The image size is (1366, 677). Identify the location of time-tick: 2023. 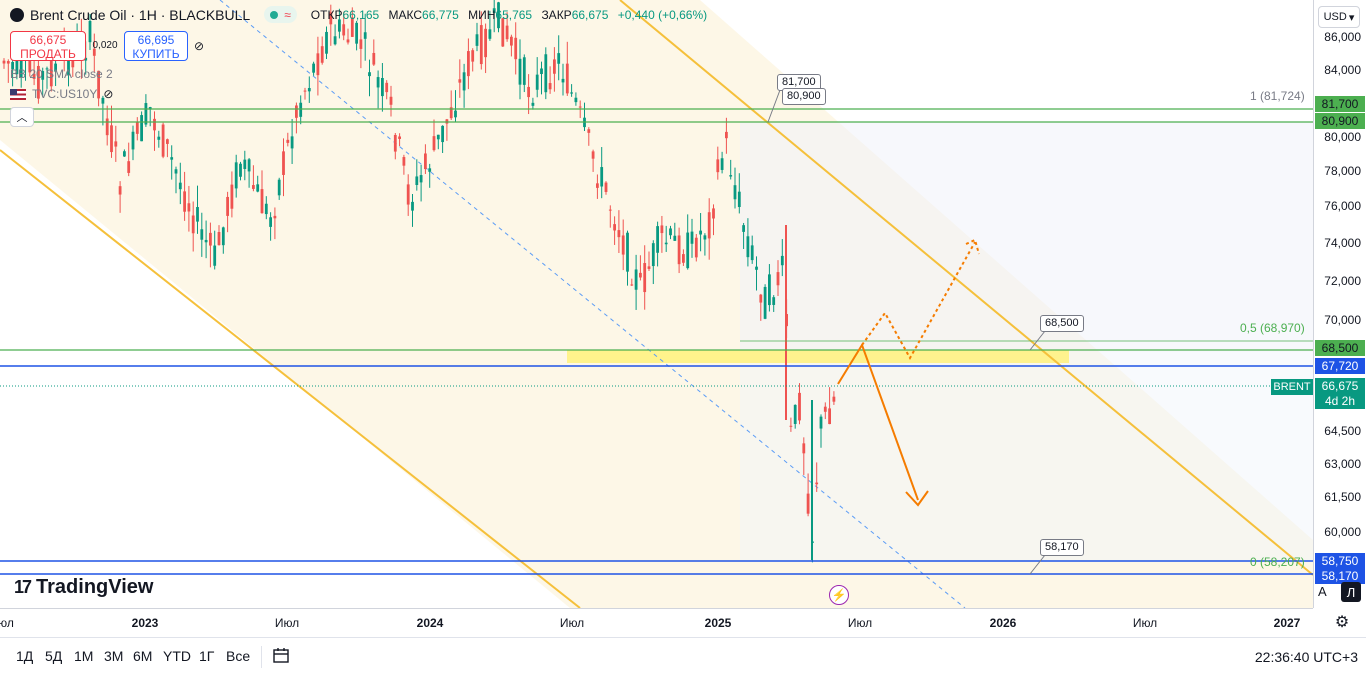
(145, 623).